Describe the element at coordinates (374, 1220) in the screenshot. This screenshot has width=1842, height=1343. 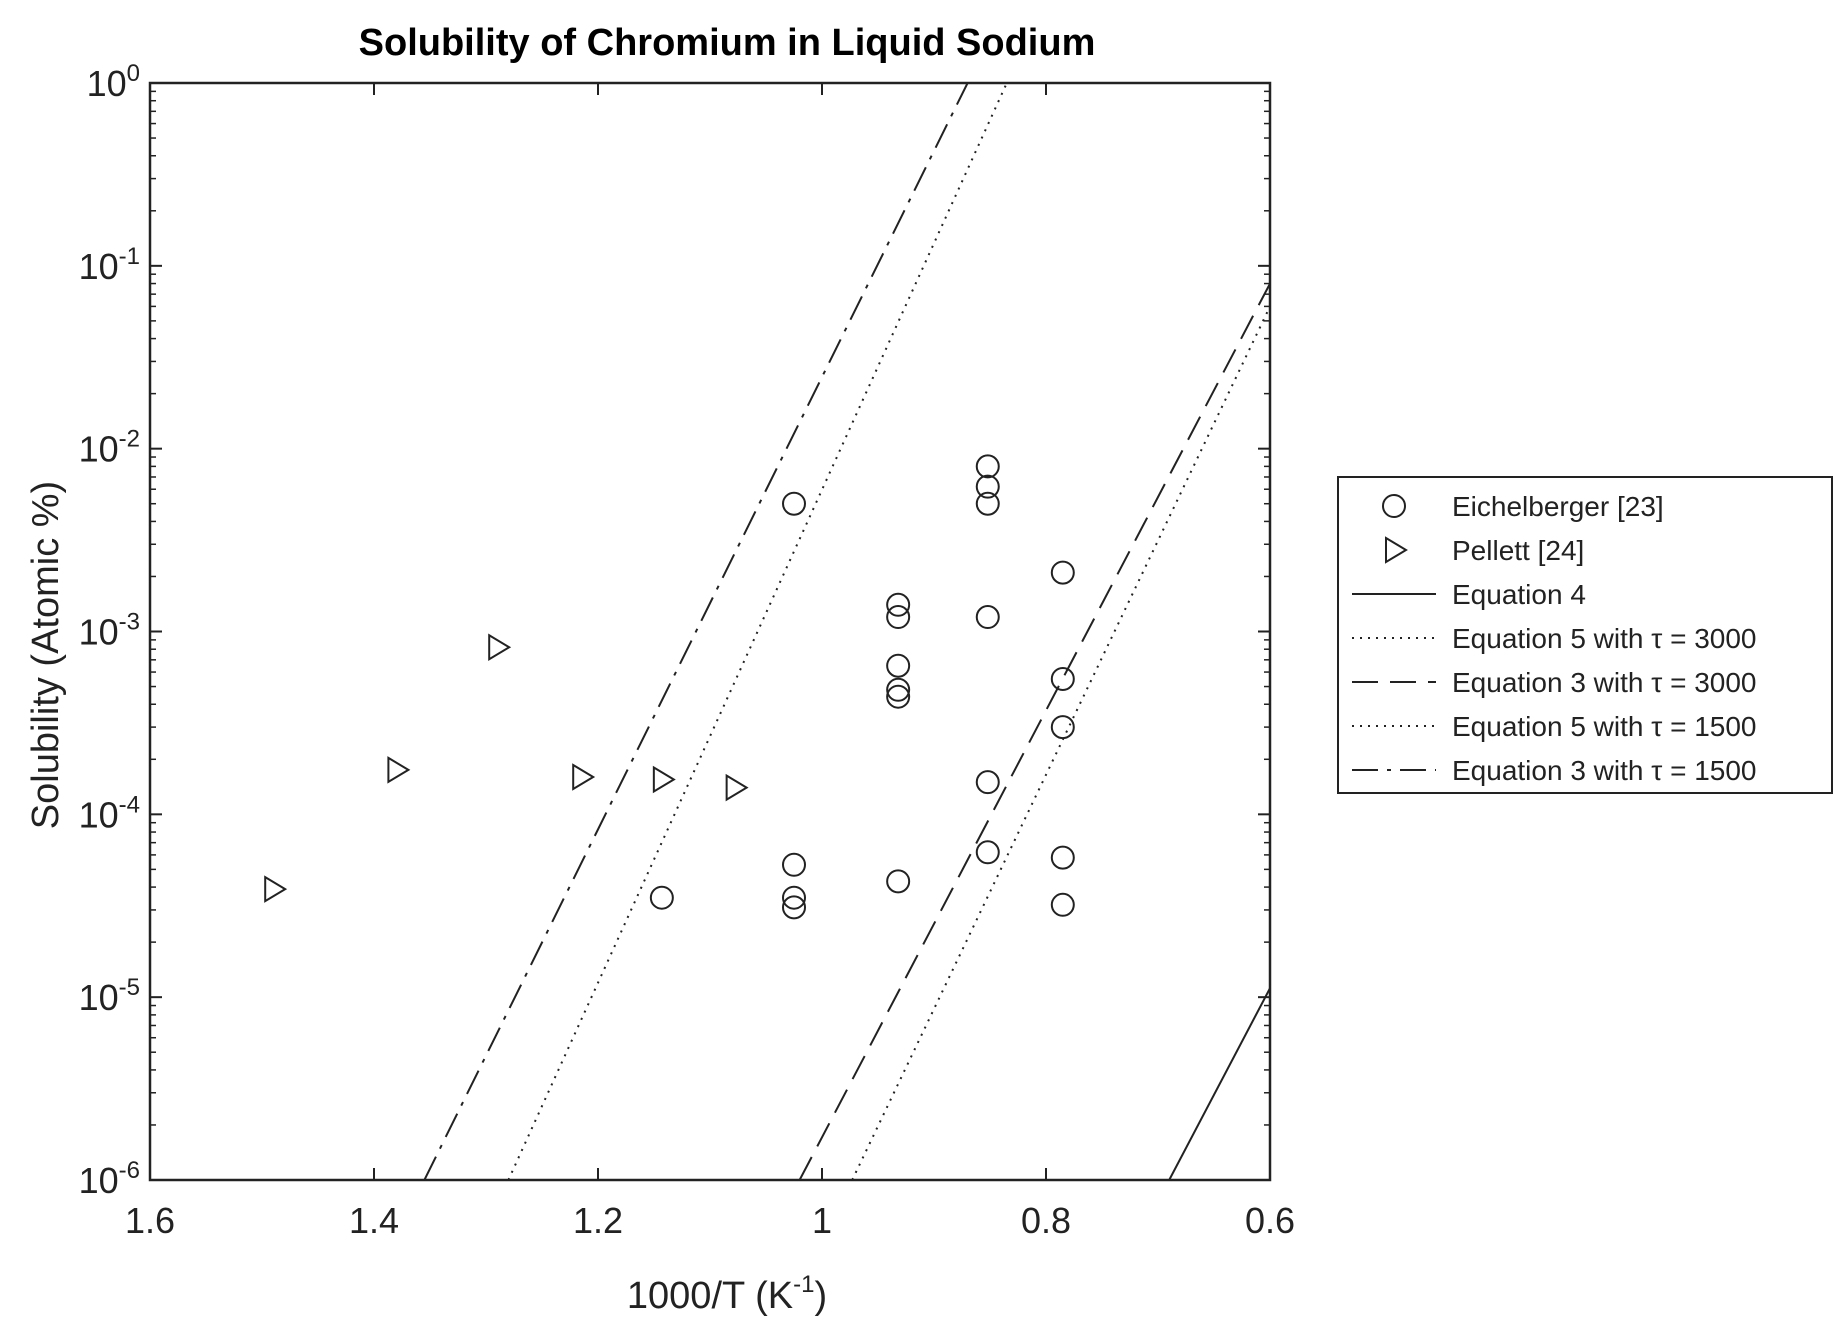
I see `x-tick-label: 1.4` at that location.